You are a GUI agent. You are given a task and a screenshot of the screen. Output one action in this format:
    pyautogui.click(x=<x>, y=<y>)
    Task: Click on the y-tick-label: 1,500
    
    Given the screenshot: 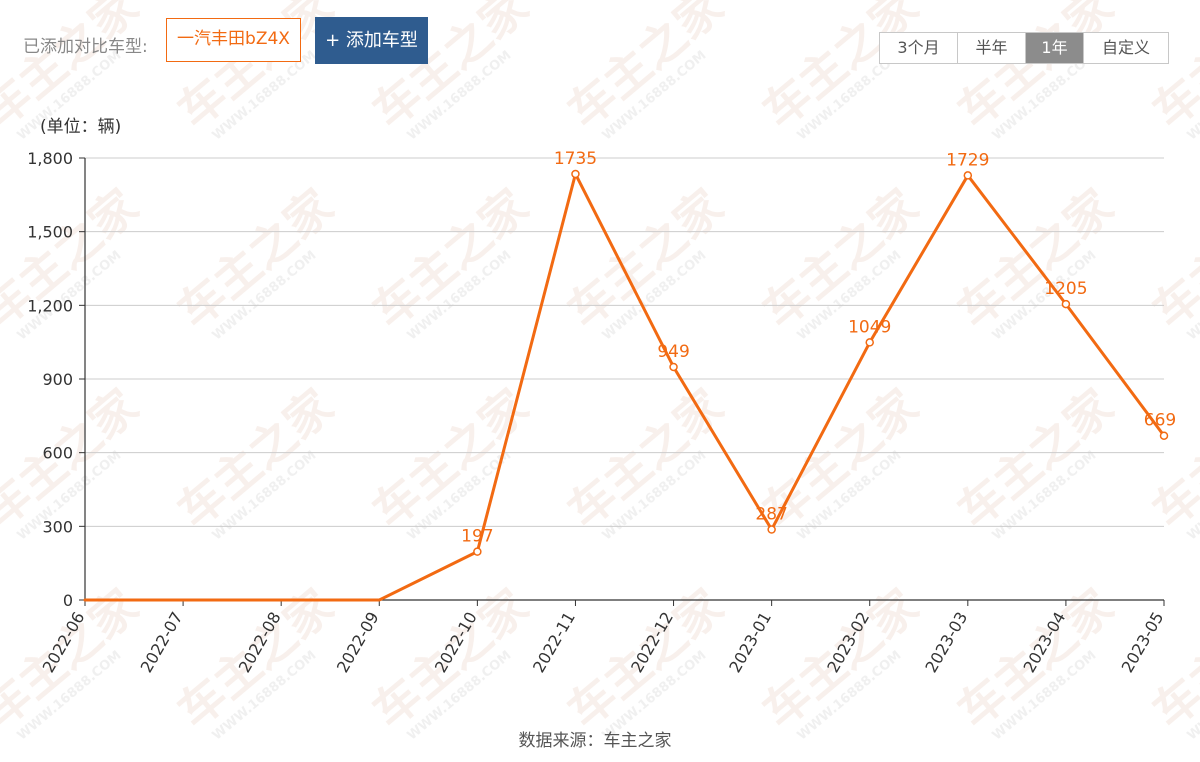 What is the action you would take?
    pyautogui.click(x=50, y=232)
    